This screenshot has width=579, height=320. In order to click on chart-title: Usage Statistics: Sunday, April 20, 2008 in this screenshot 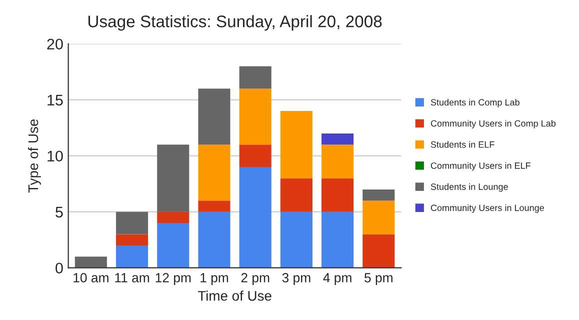, I will do `click(235, 23)`.